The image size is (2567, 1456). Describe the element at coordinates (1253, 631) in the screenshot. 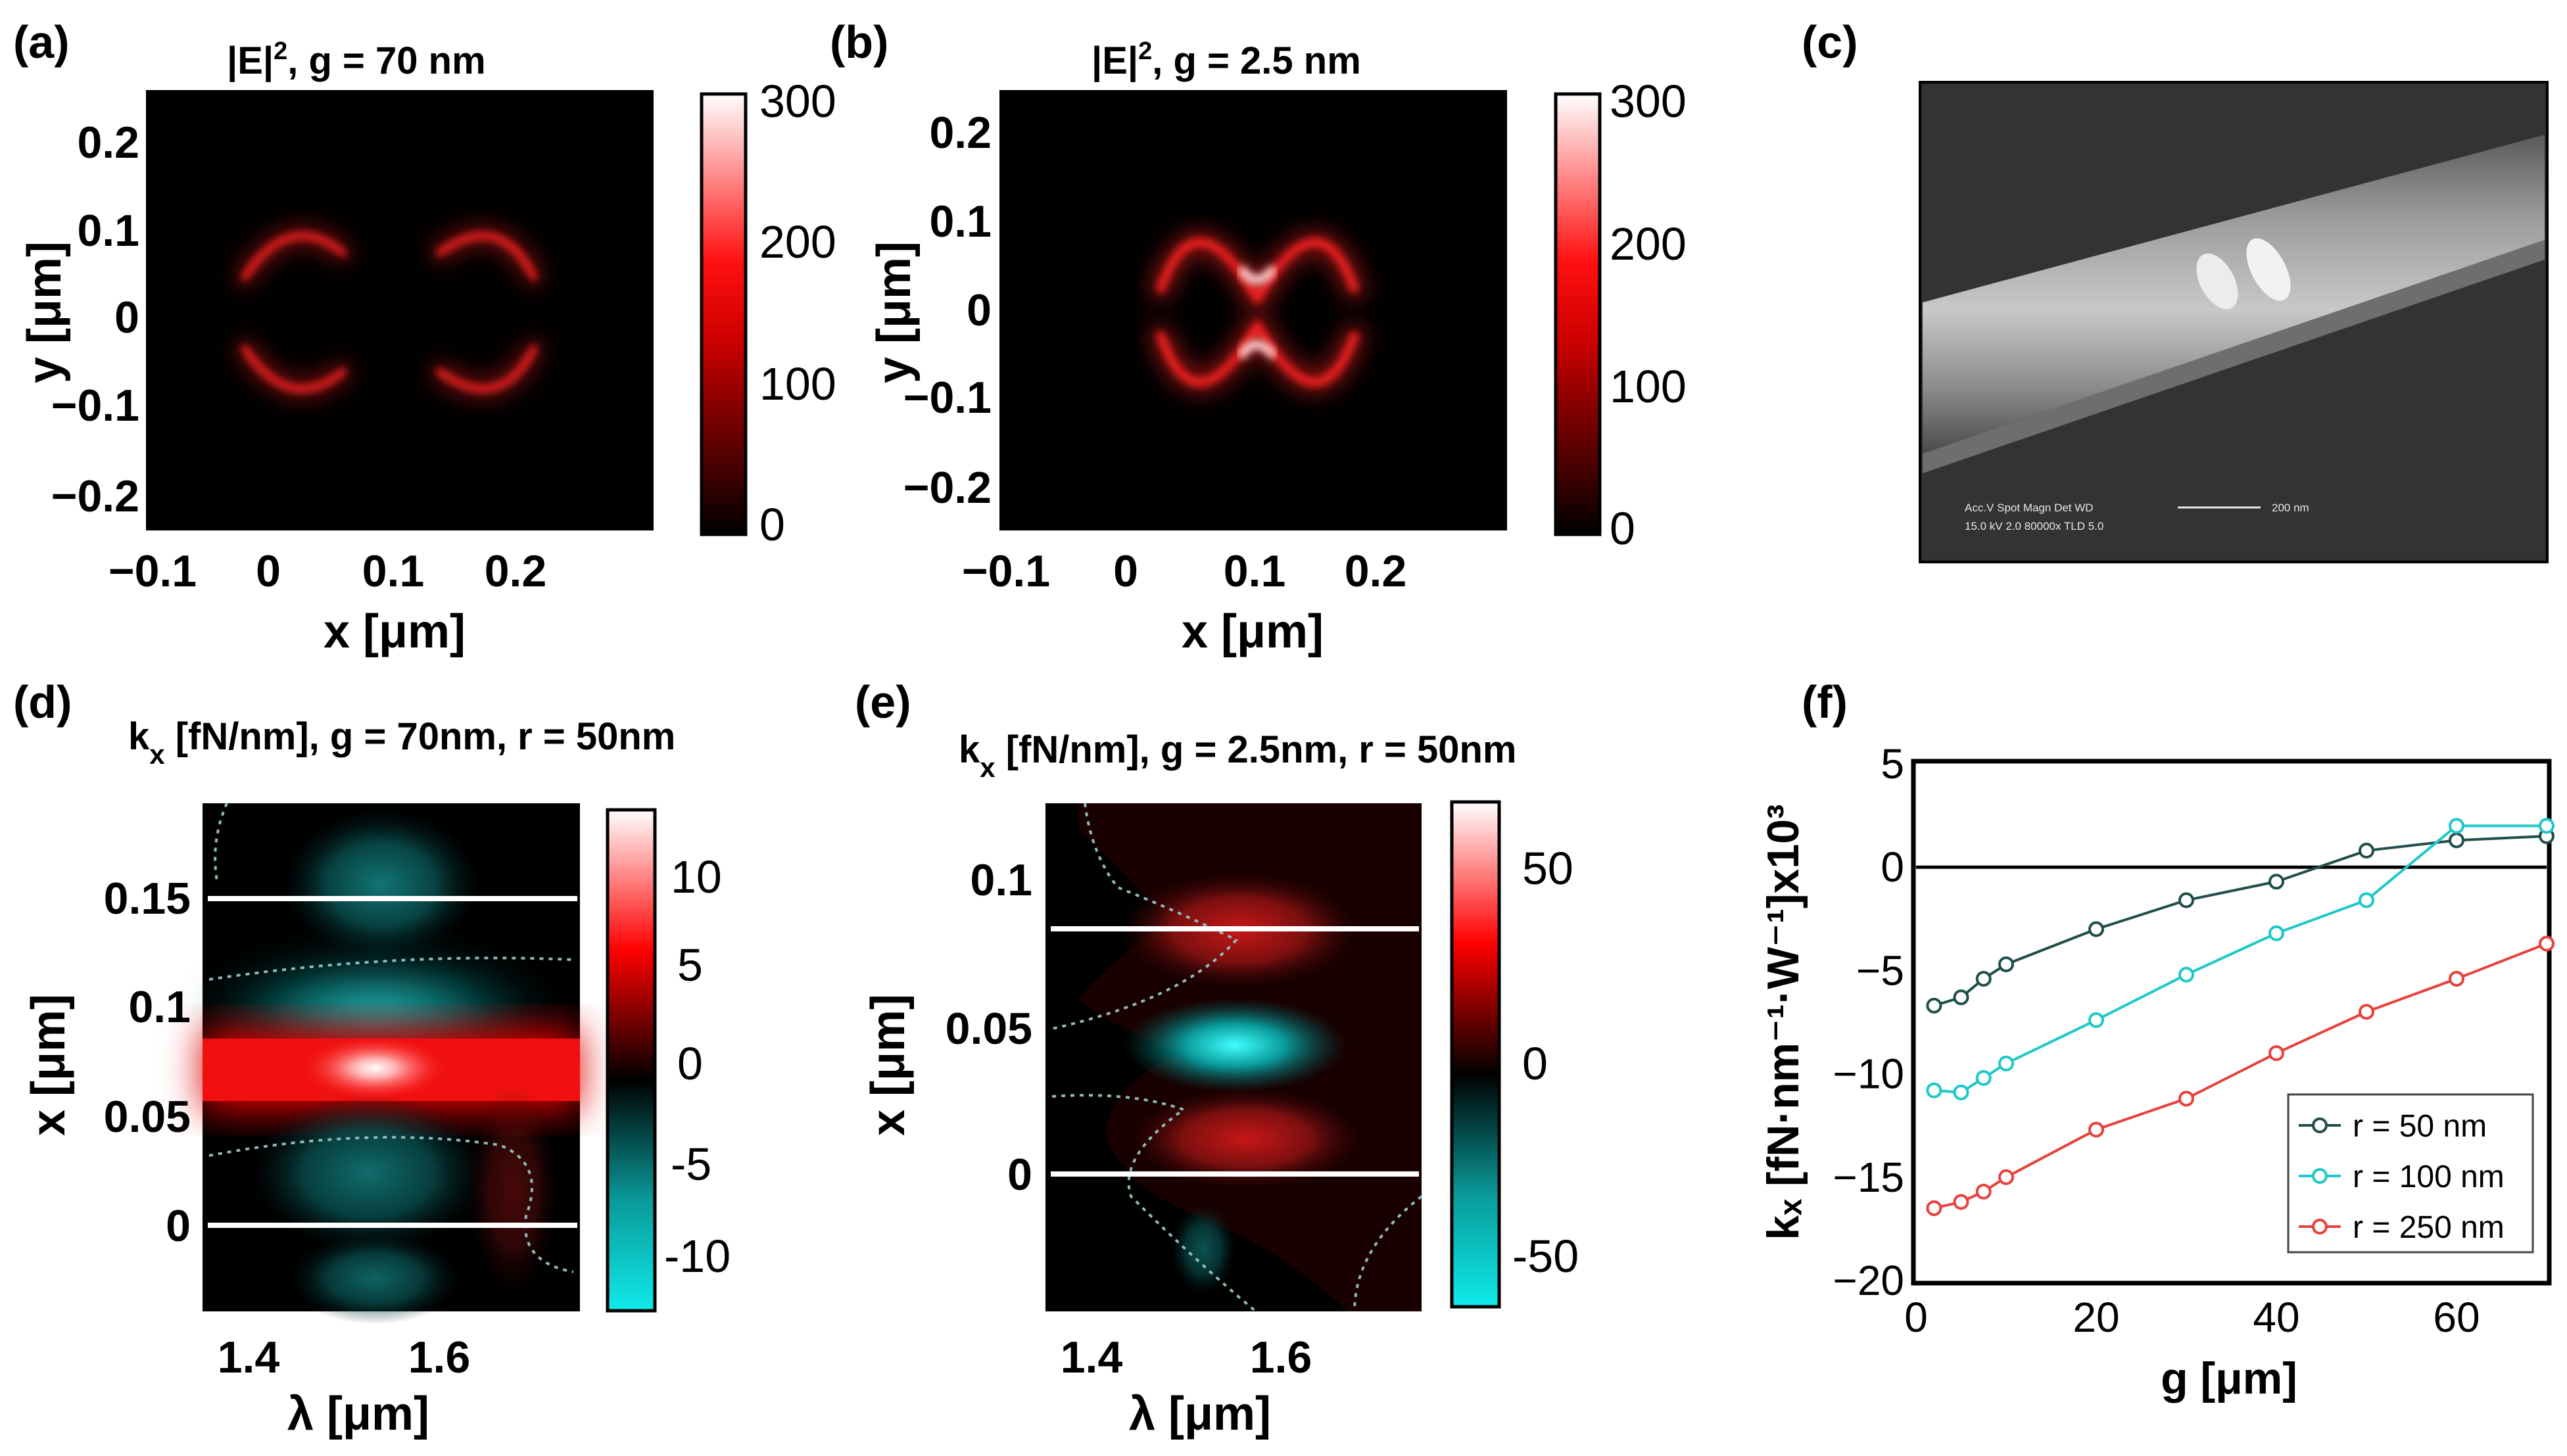

I see `panel-b-x-label: x [μm]` at that location.